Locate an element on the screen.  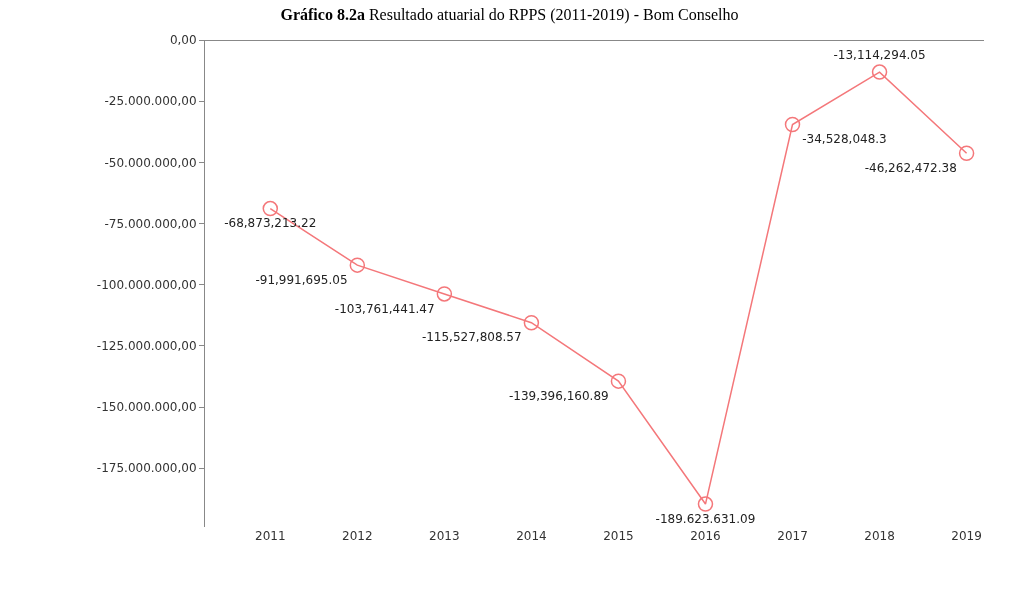
y-tick-label: -125.000.000,00 is located at coordinates (146, 346).